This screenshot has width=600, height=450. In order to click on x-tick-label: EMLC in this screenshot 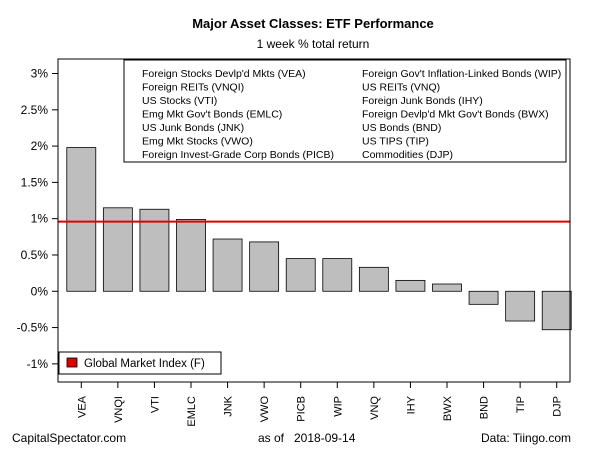, I will do `click(192, 411)`.